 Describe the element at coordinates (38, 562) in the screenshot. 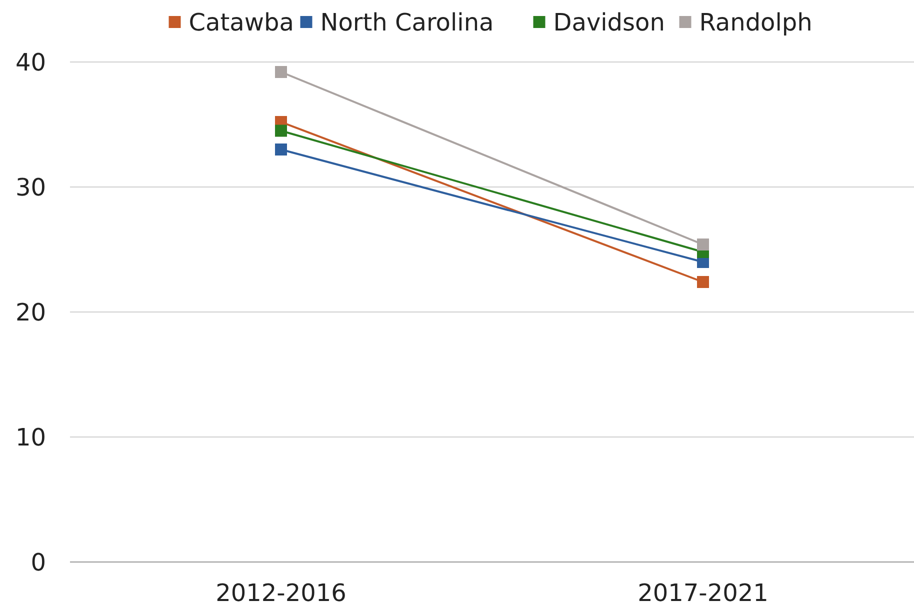

I see `y-tick-label: 0` at that location.